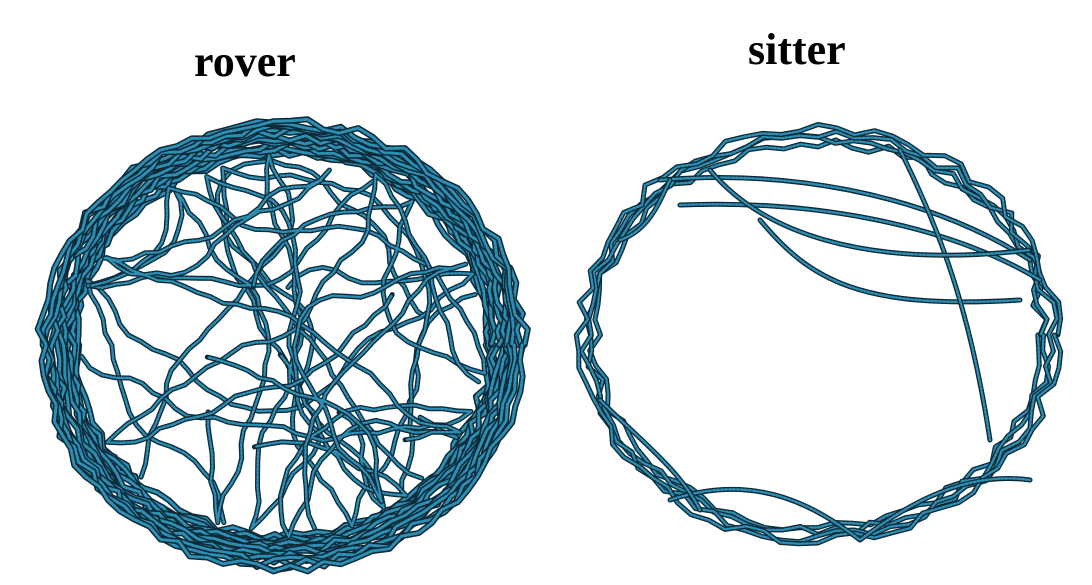  What do you see at coordinates (797, 49) in the screenshot?
I see `sitter-title: sitter` at bounding box center [797, 49].